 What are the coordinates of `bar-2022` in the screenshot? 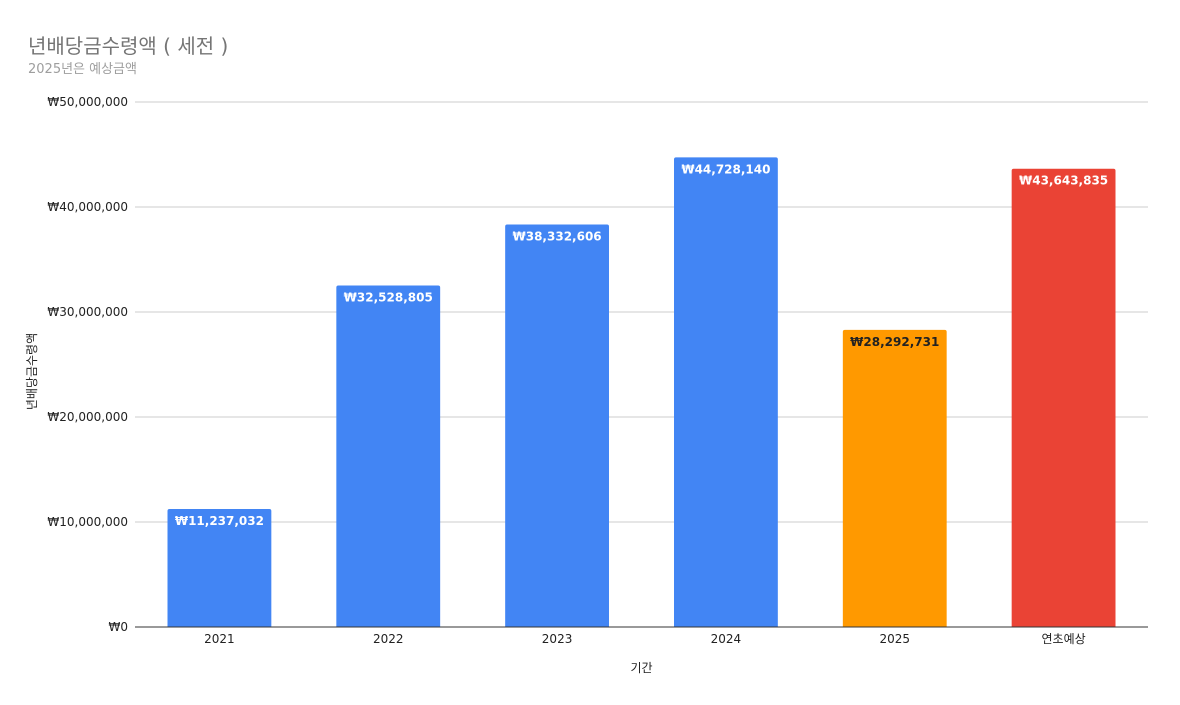 It's located at (388, 456).